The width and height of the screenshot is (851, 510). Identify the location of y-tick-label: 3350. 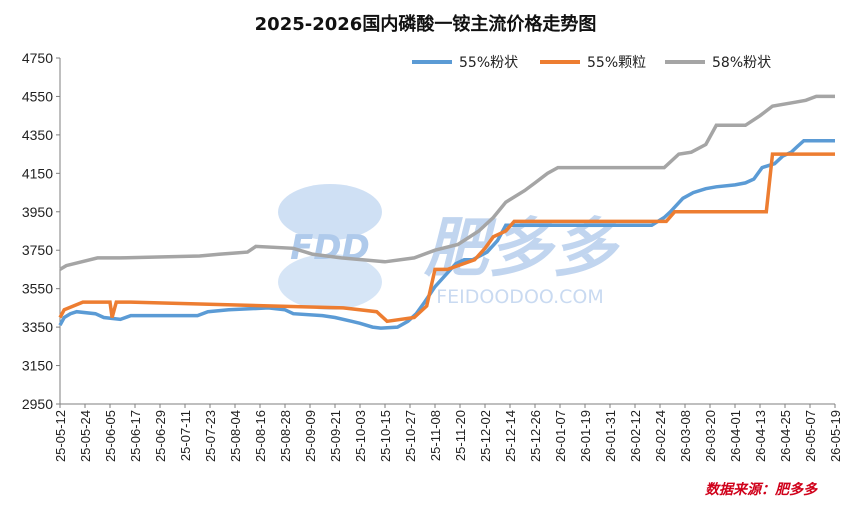
(37, 327).